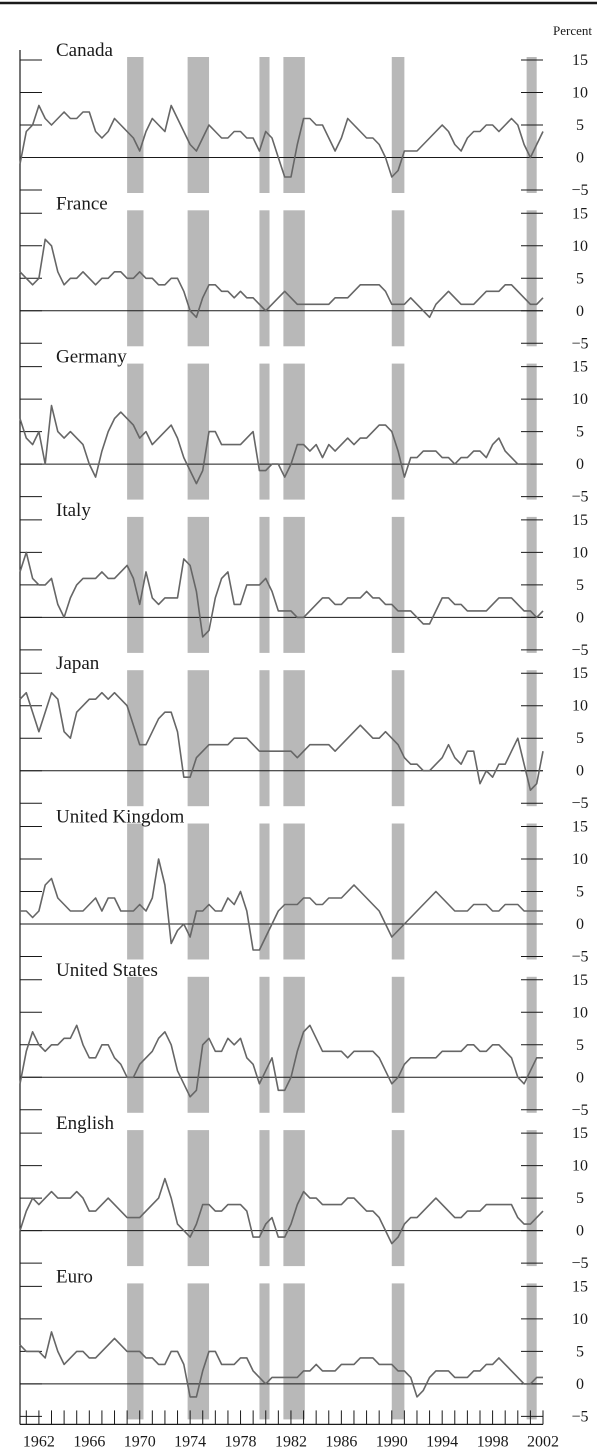 The image size is (597, 1454). What do you see at coordinates (78, 663) in the screenshot?
I see `panel-title: Japan` at bounding box center [78, 663].